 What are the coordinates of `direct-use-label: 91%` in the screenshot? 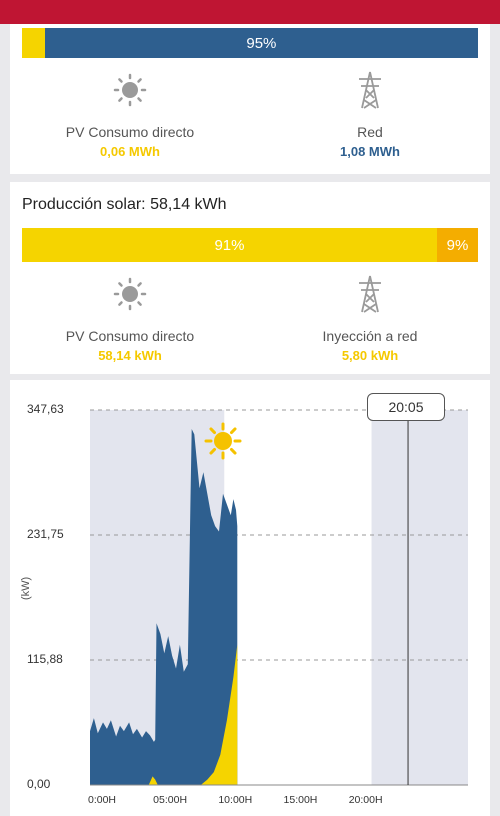 It's located at (229, 245).